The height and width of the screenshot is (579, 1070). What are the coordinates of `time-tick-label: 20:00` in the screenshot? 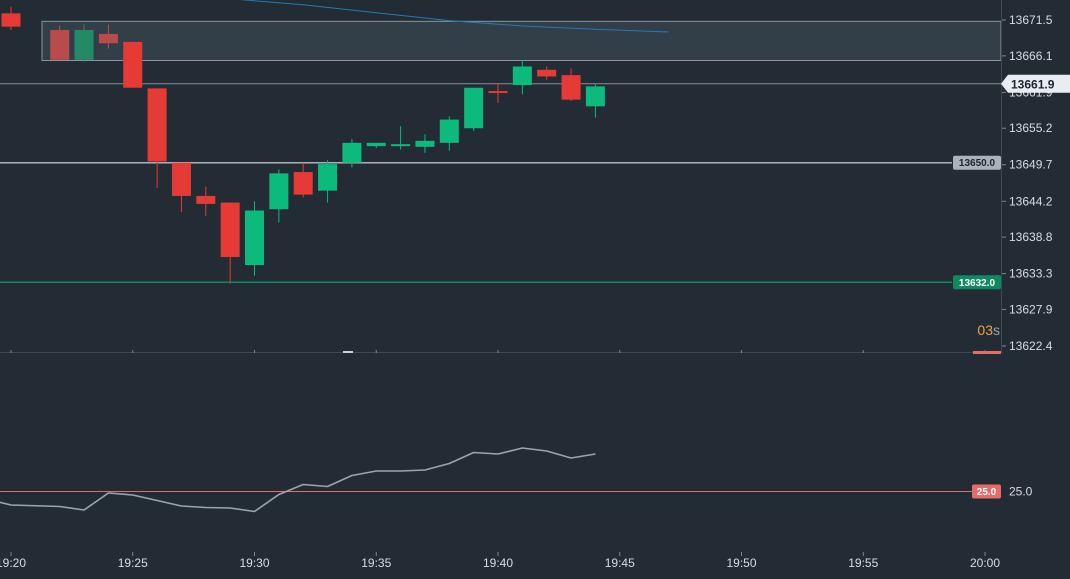 It's located at (985, 563).